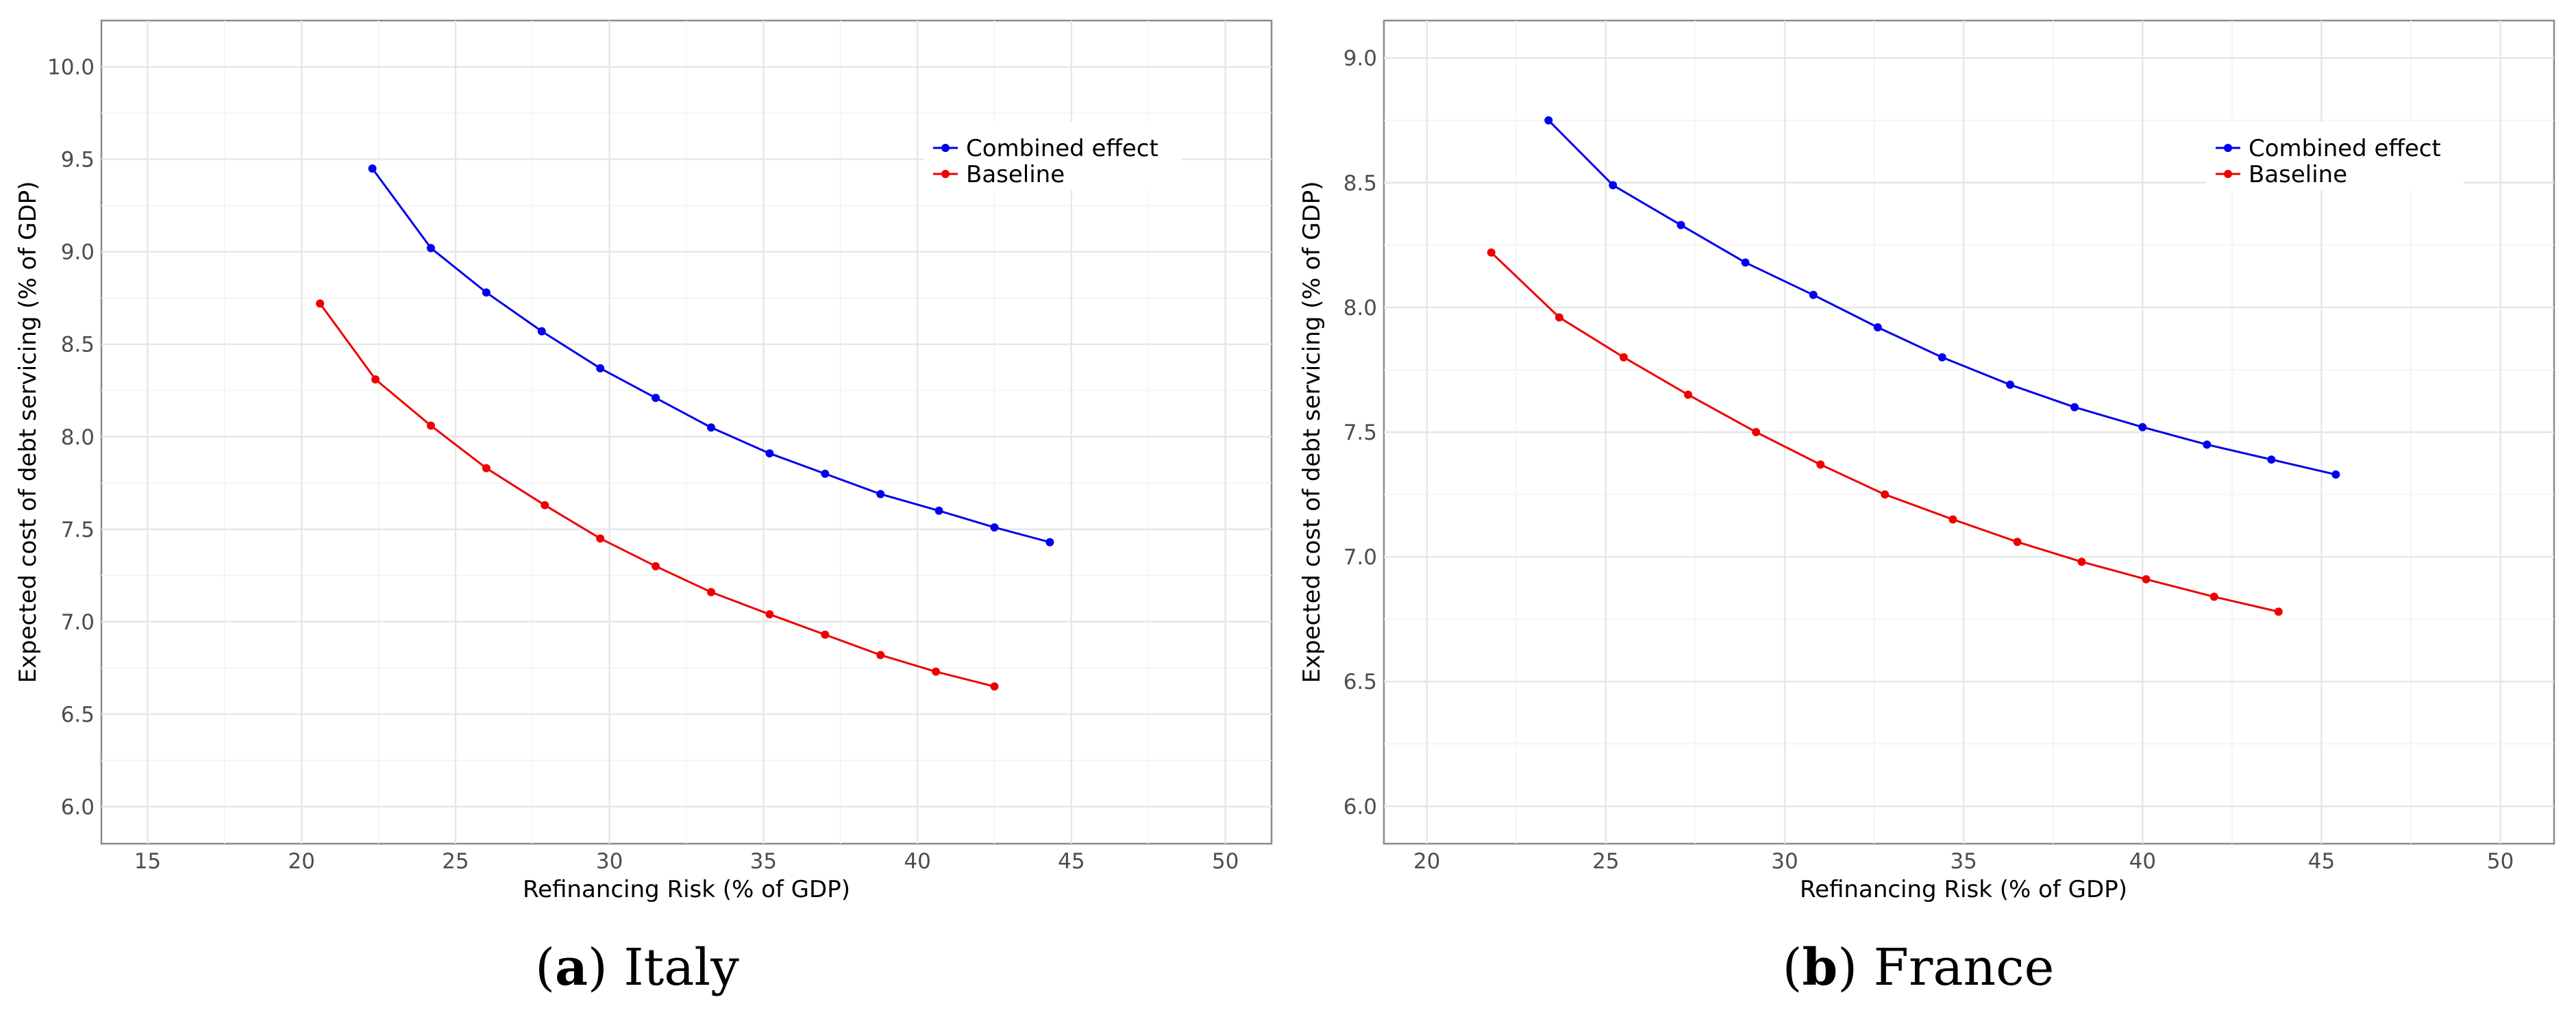  What do you see at coordinates (917, 861) in the screenshot?
I see `x-tick-label: 40` at bounding box center [917, 861].